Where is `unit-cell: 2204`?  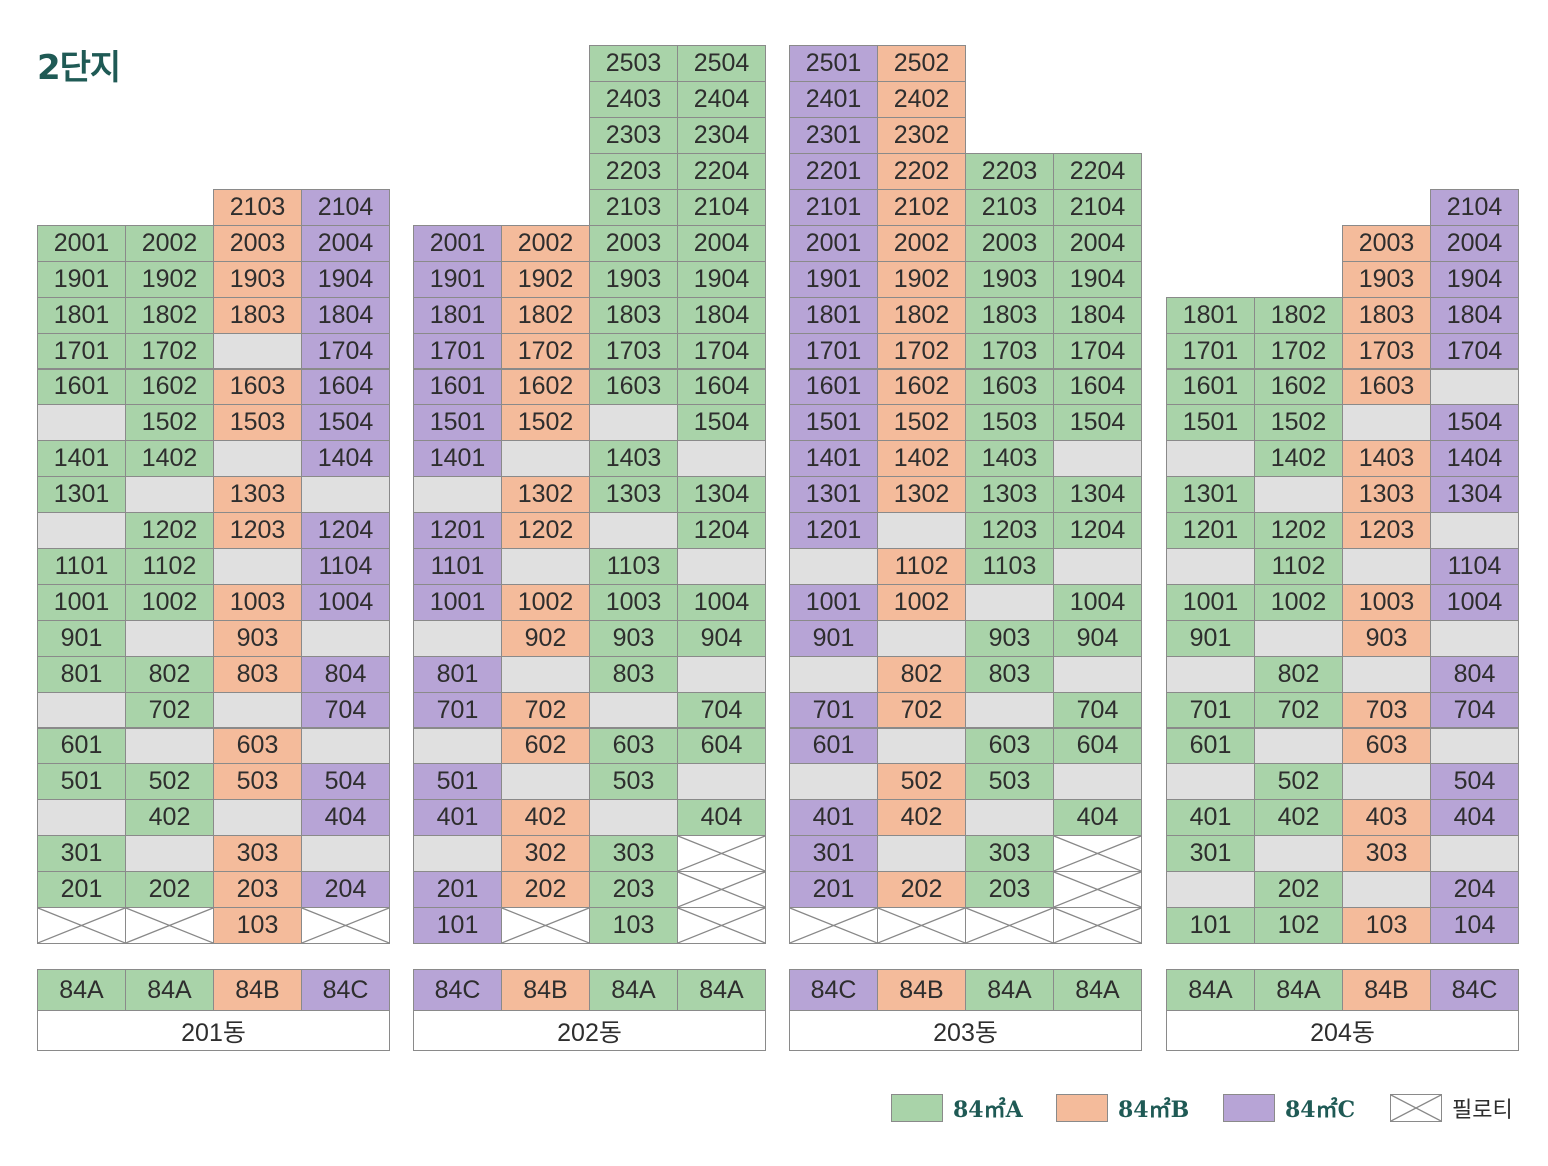 unit-cell: 2204 is located at coordinates (721, 171).